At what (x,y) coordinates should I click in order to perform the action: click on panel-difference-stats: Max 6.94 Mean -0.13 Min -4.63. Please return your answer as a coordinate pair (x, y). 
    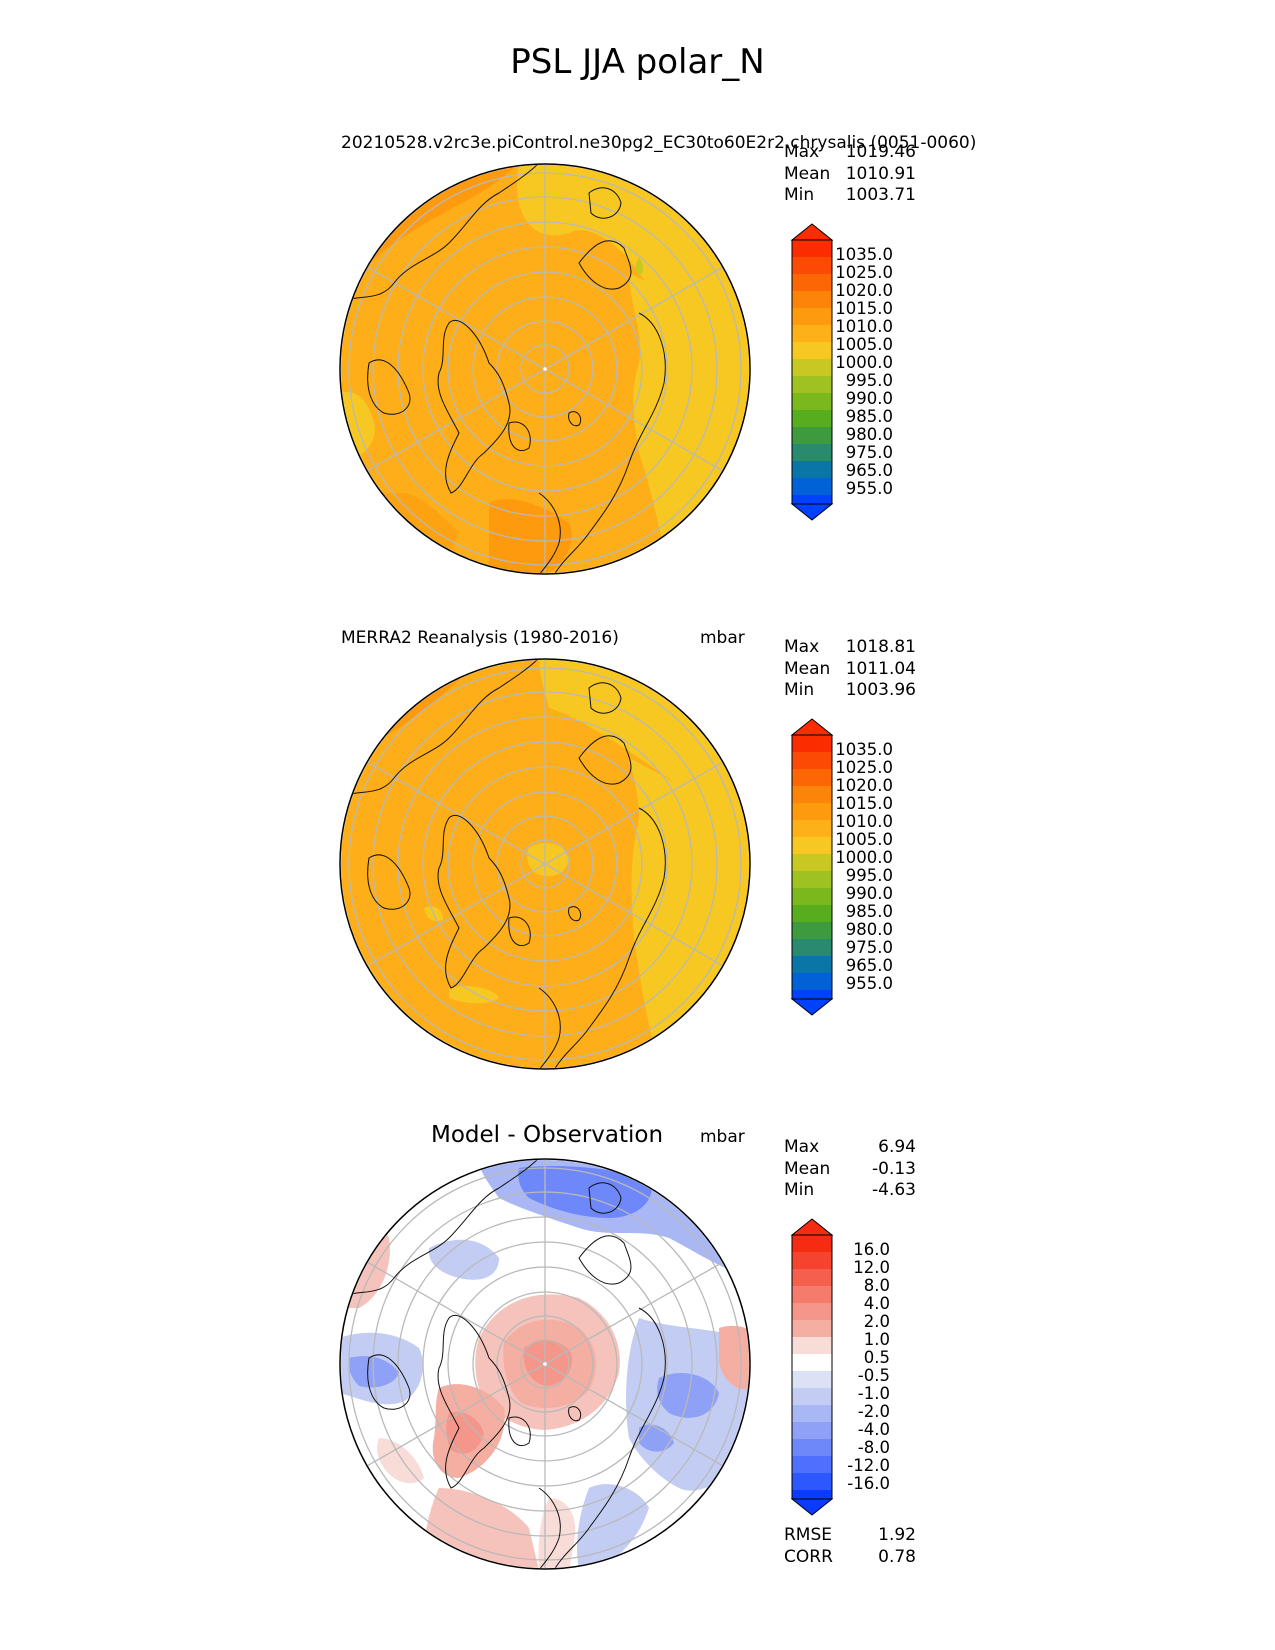
    Looking at the image, I should click on (850, 1169).